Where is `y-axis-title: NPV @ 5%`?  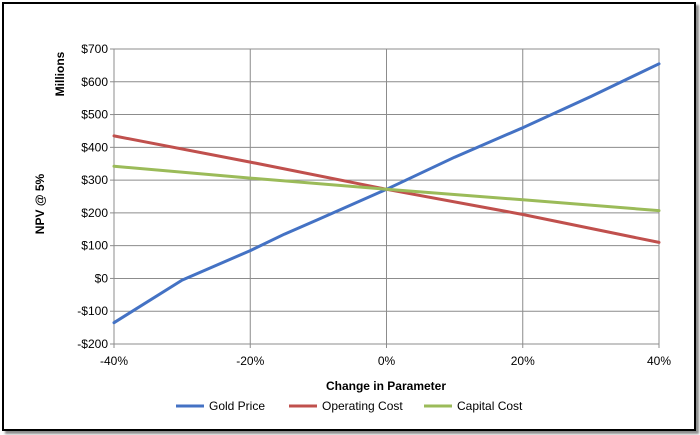 y-axis-title: NPV @ 5% is located at coordinates (40, 203).